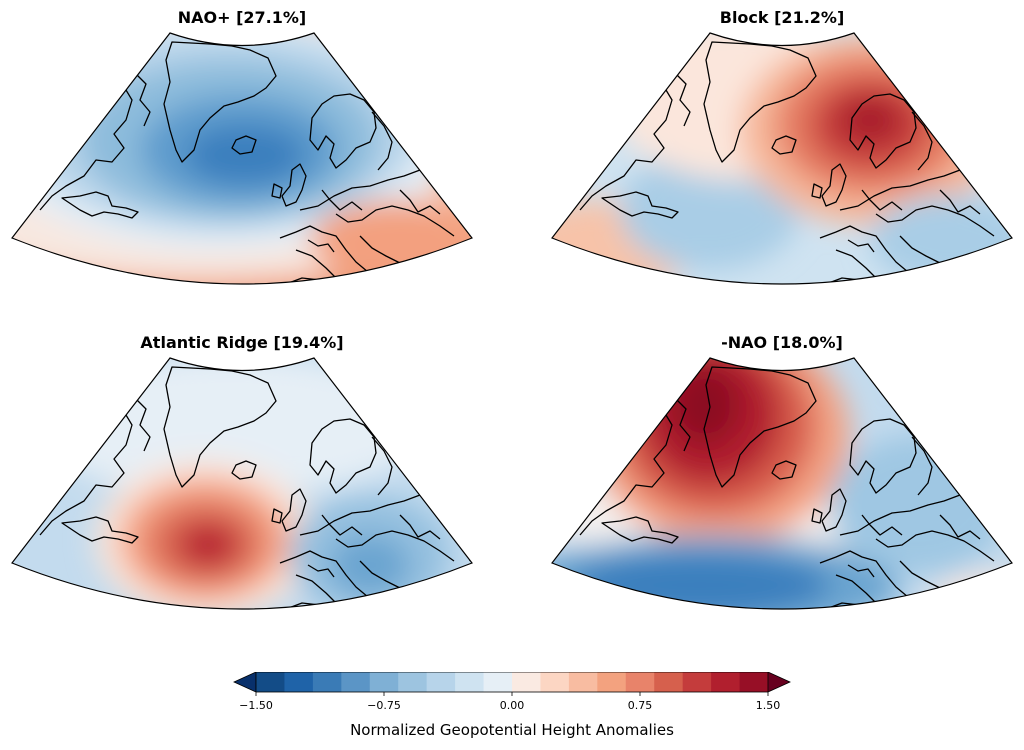 The image size is (1024, 750). Describe the element at coordinates (512, 705) in the screenshot. I see `colorbar-tick-label: 0.00` at that location.